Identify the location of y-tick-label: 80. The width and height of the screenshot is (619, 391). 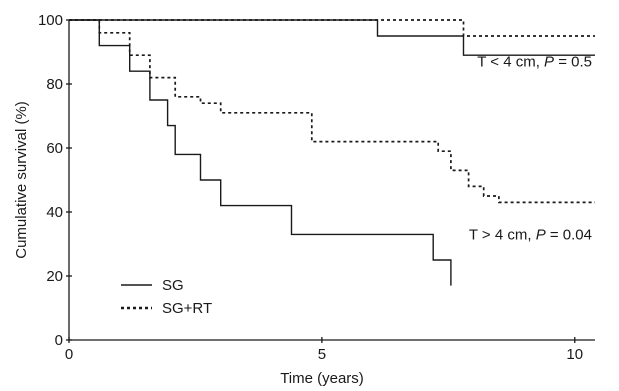
(54, 84).